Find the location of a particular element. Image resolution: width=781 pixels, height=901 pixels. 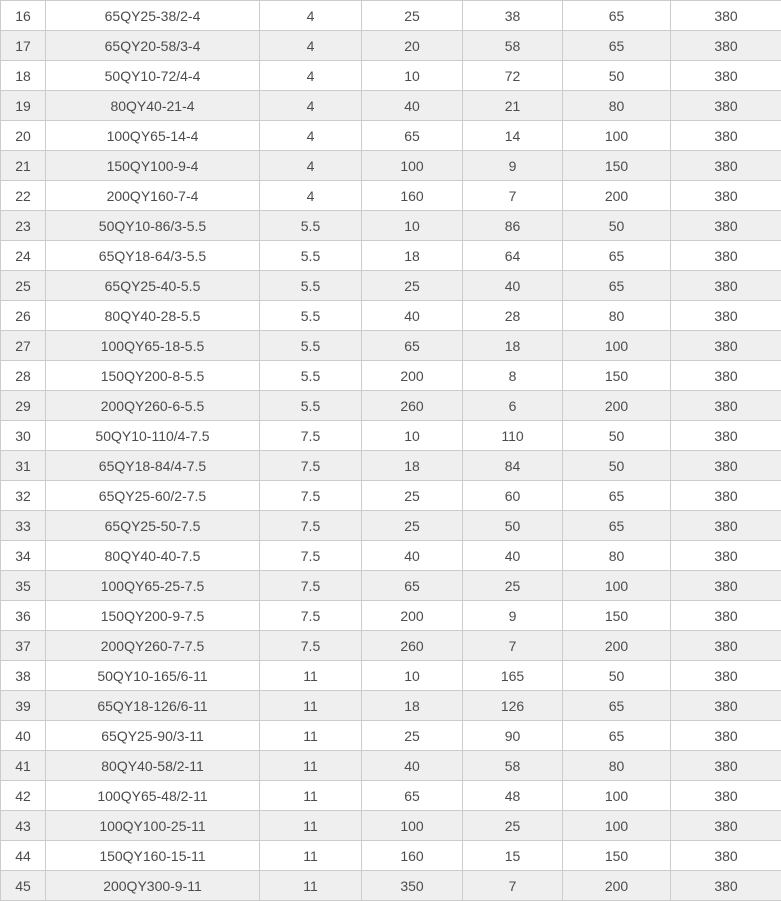

cell-row-number: 38 is located at coordinates (23, 675).